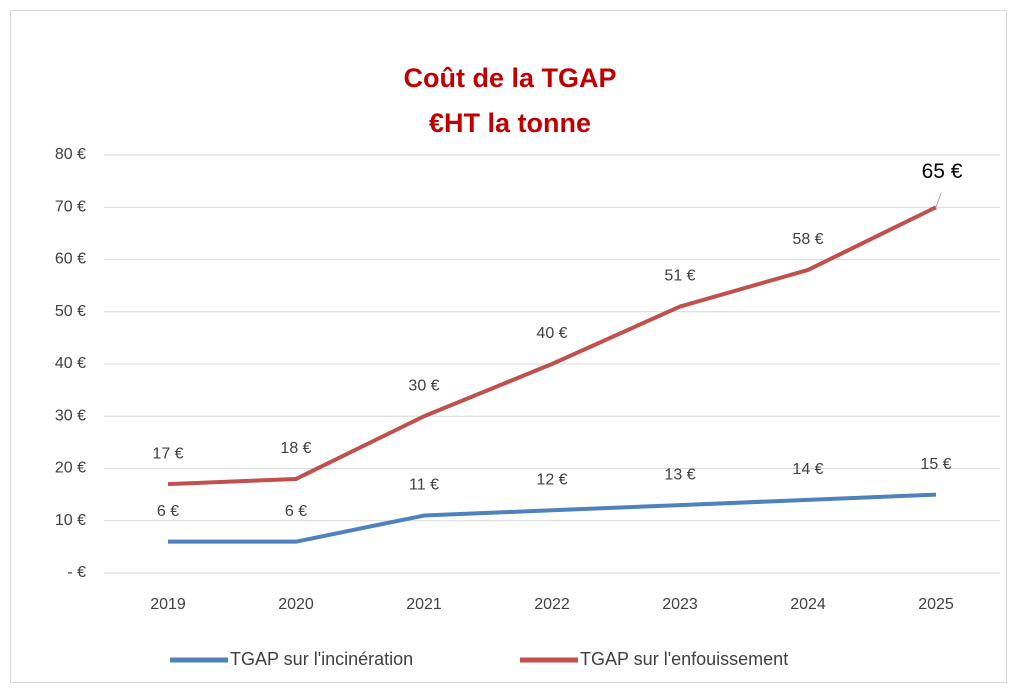 This screenshot has width=1017, height=693. I want to click on legend-label: TGAP sur l'enfouissement, so click(684, 659).